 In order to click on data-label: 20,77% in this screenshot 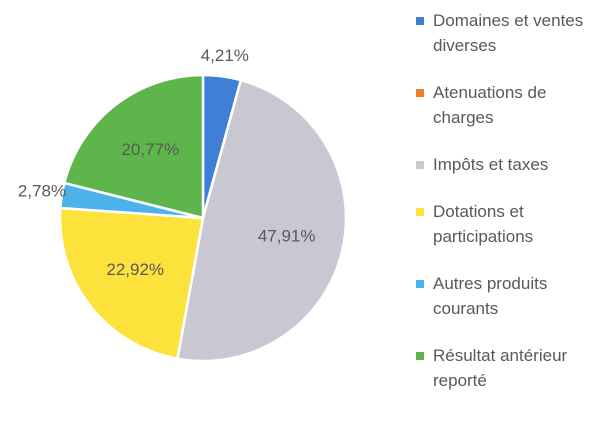, I will do `click(150, 149)`.